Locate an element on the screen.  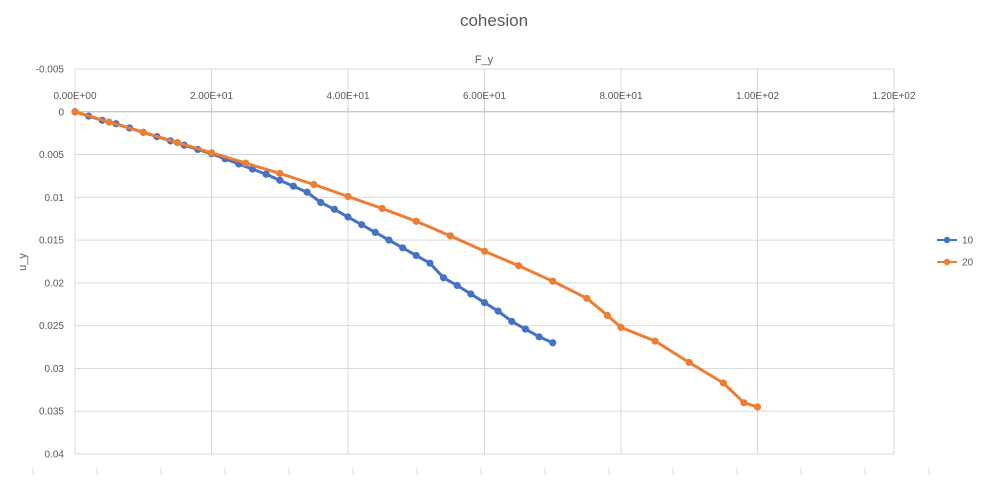
y-tick-label: 0.04 is located at coordinates (55, 455).